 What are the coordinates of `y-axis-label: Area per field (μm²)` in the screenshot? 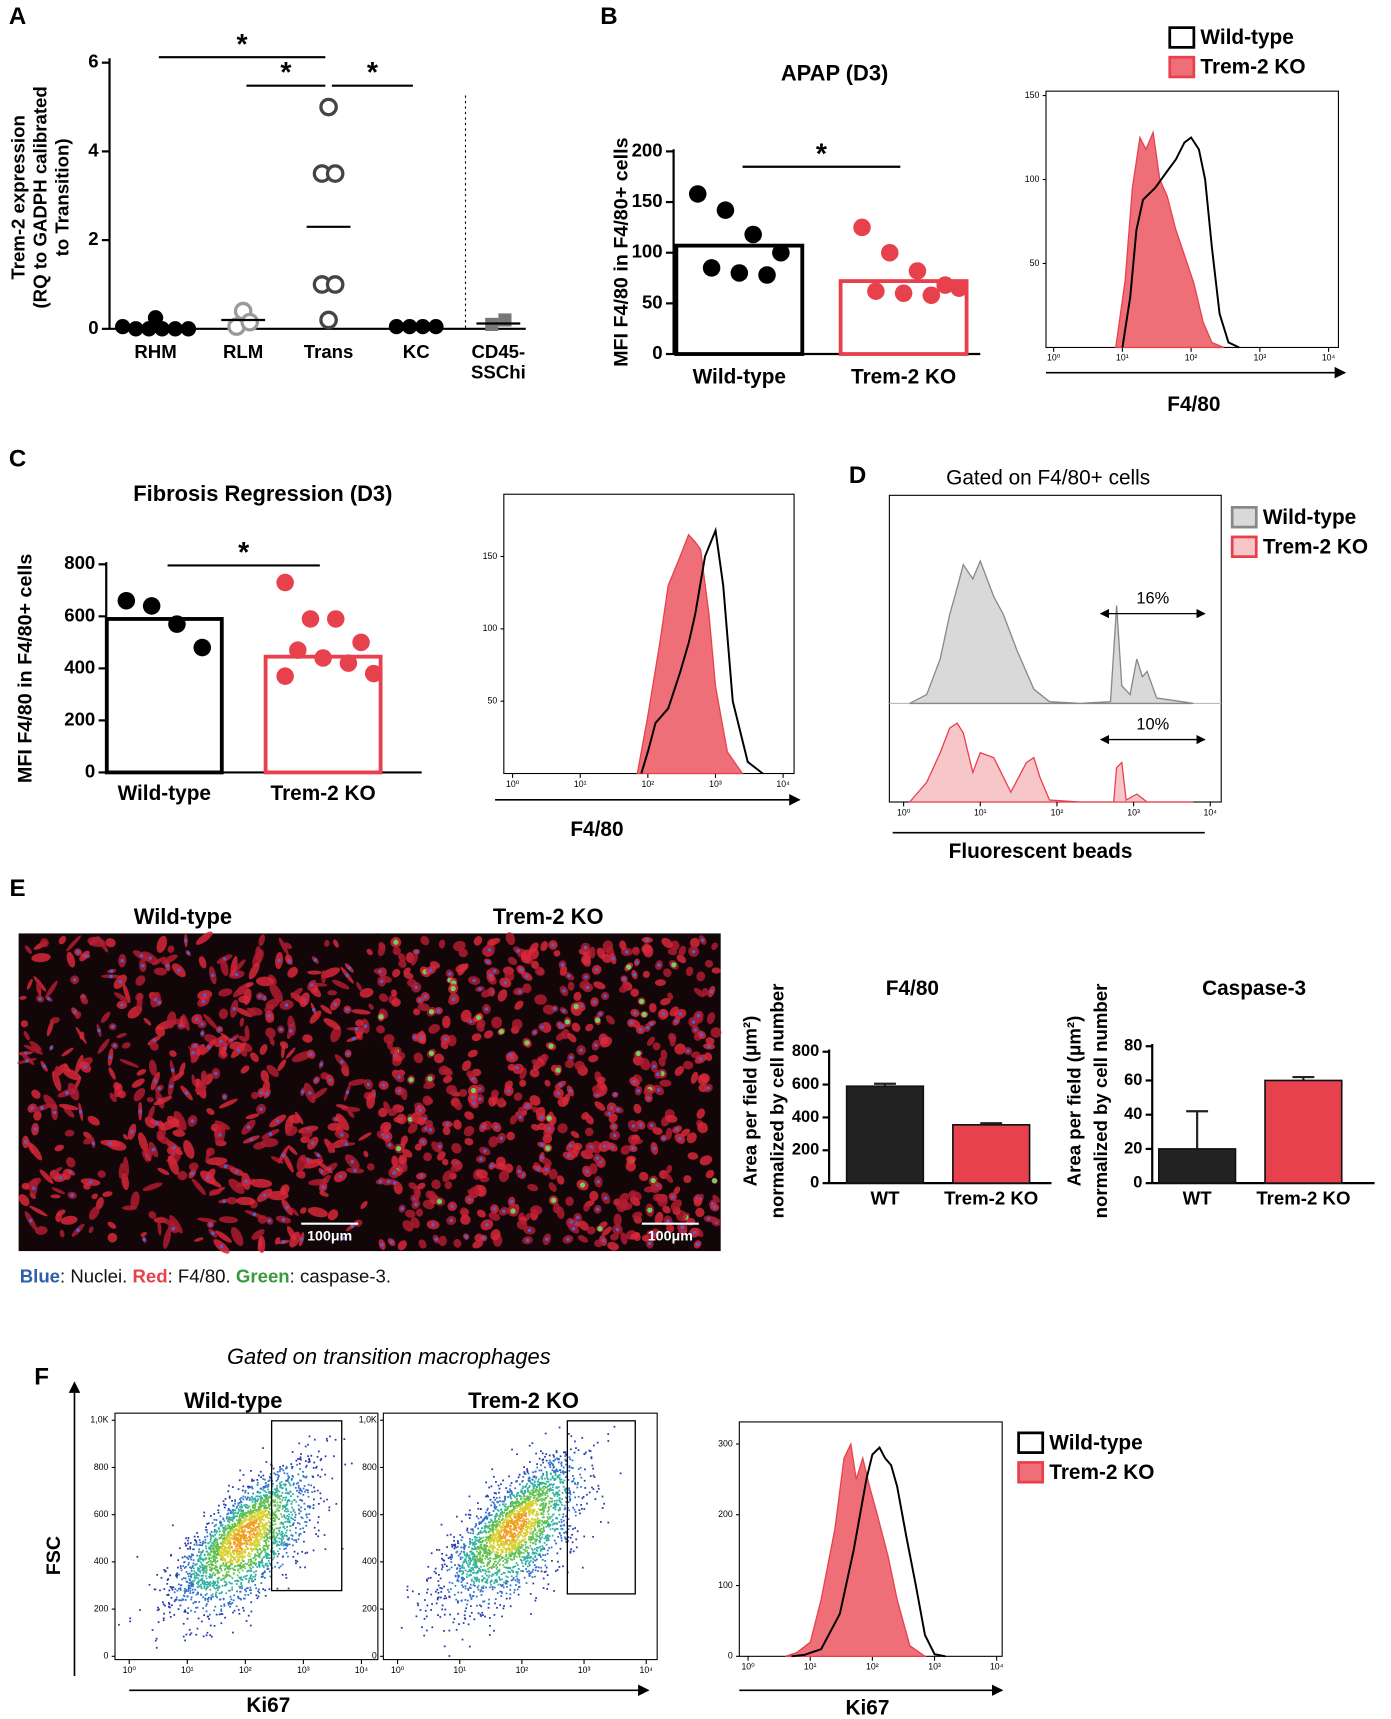 It's located at (749, 1101).